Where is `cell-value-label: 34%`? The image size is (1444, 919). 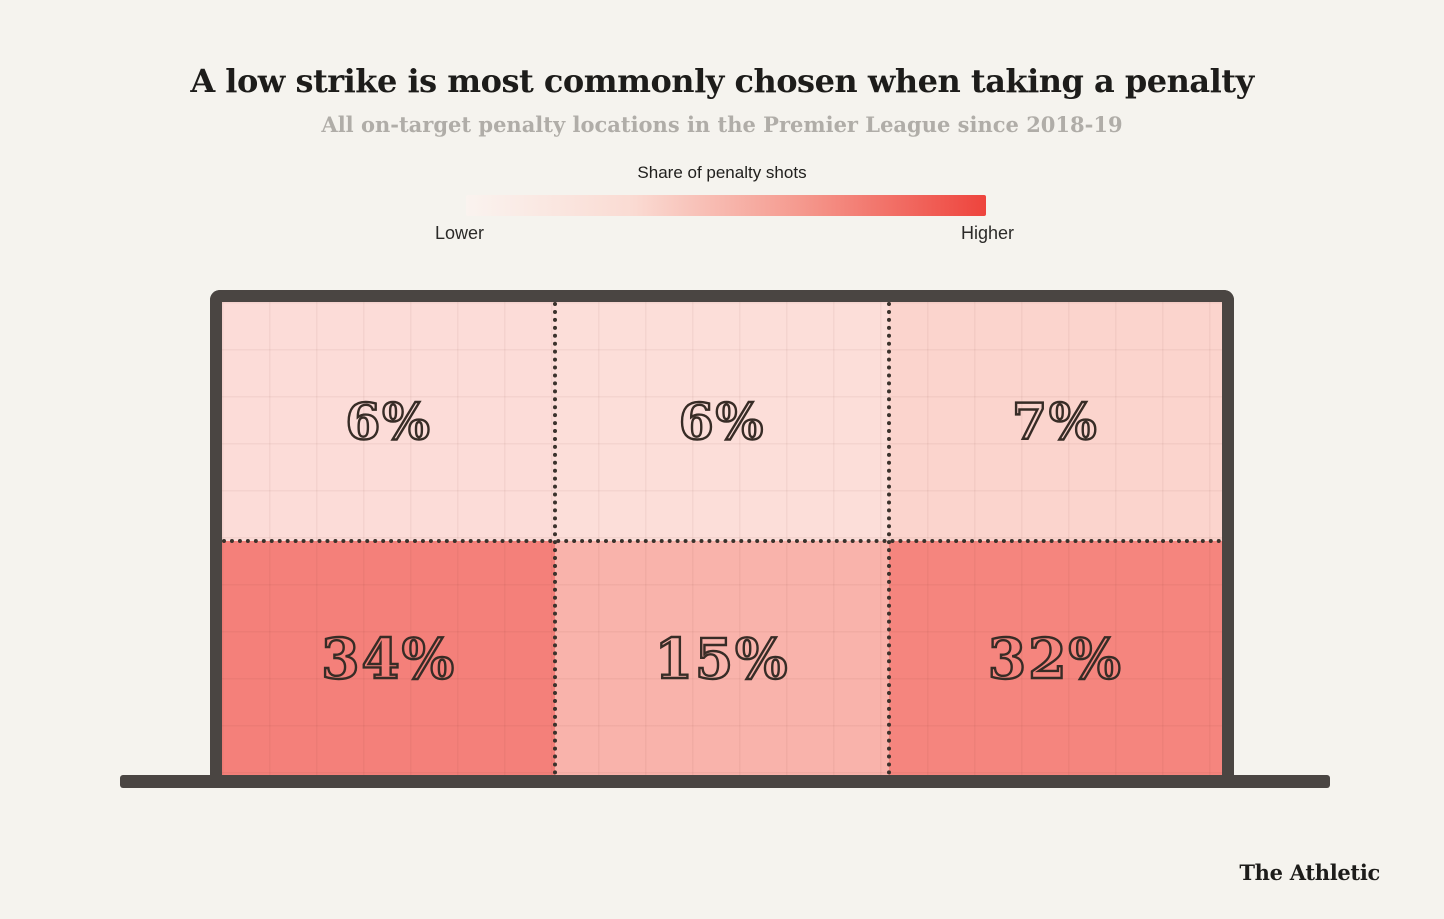 cell-value-label: 34% is located at coordinates (388, 657).